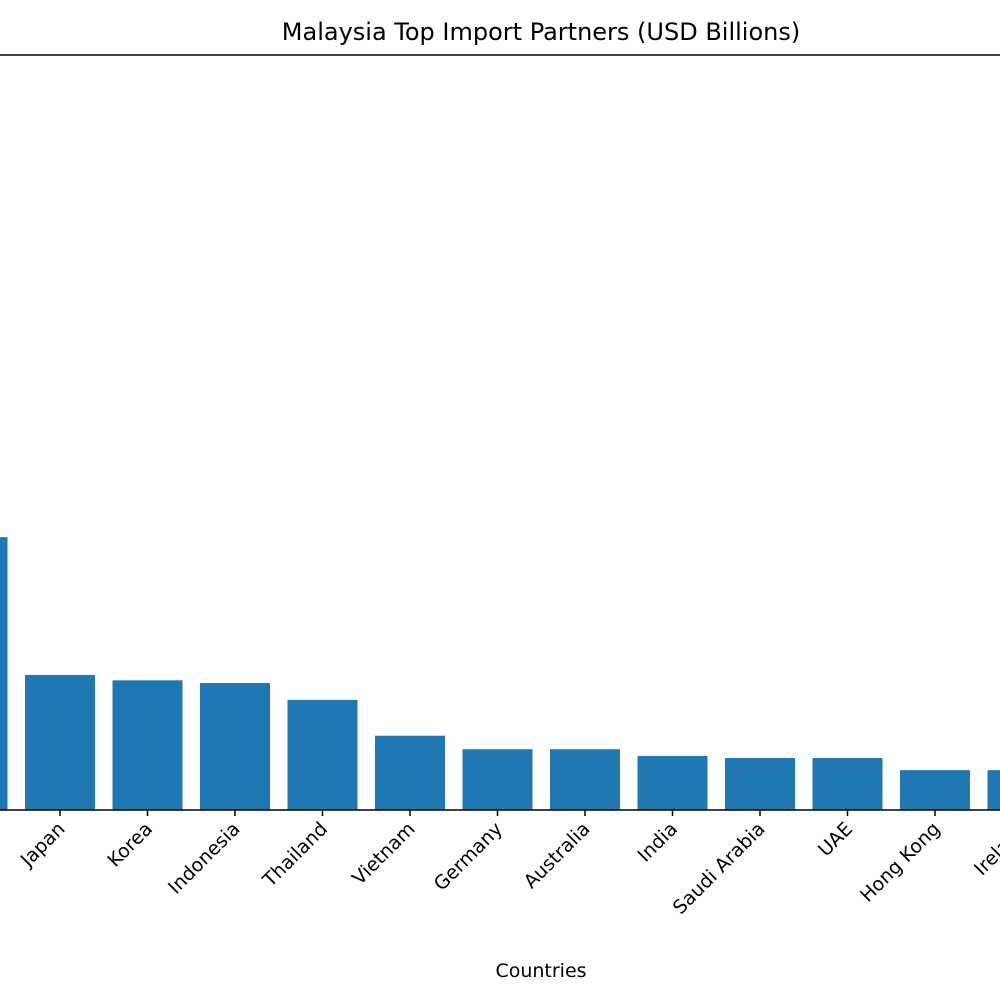 This screenshot has width=1000, height=1000. Describe the element at coordinates (835, 839) in the screenshot. I see `x-tick-label: UAE` at that location.